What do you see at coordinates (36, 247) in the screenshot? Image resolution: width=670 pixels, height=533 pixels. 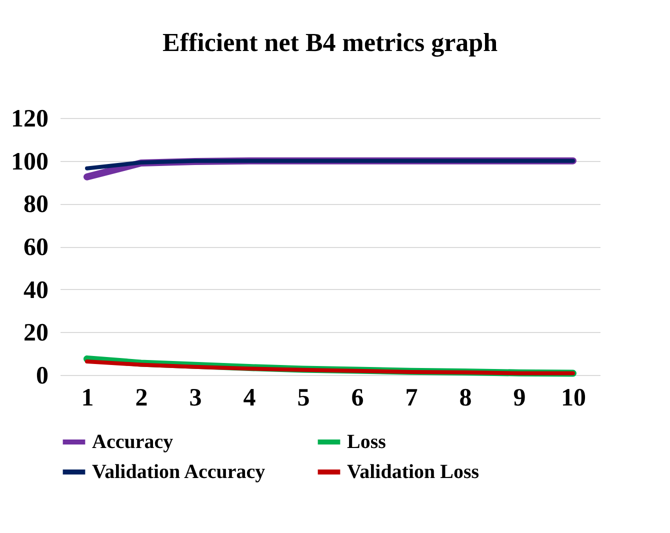 I see `y-tick-label: 60` at bounding box center [36, 247].